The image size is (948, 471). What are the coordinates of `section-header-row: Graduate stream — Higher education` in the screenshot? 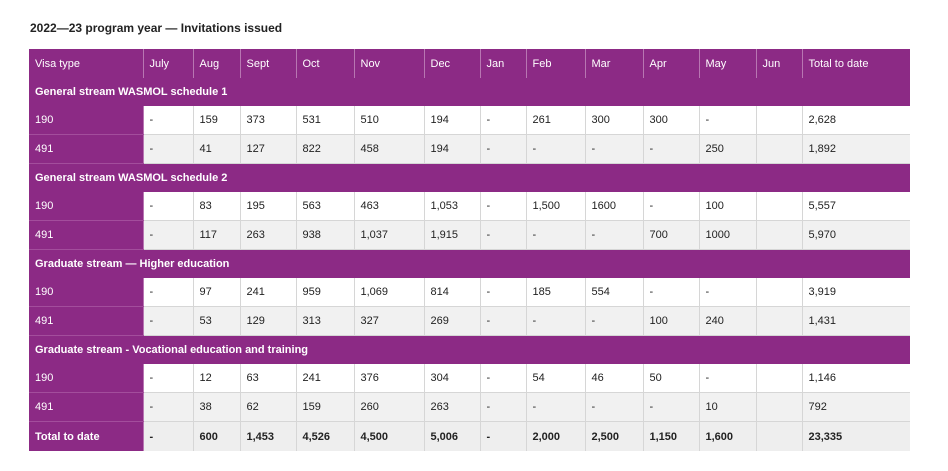 It's located at (469, 263).